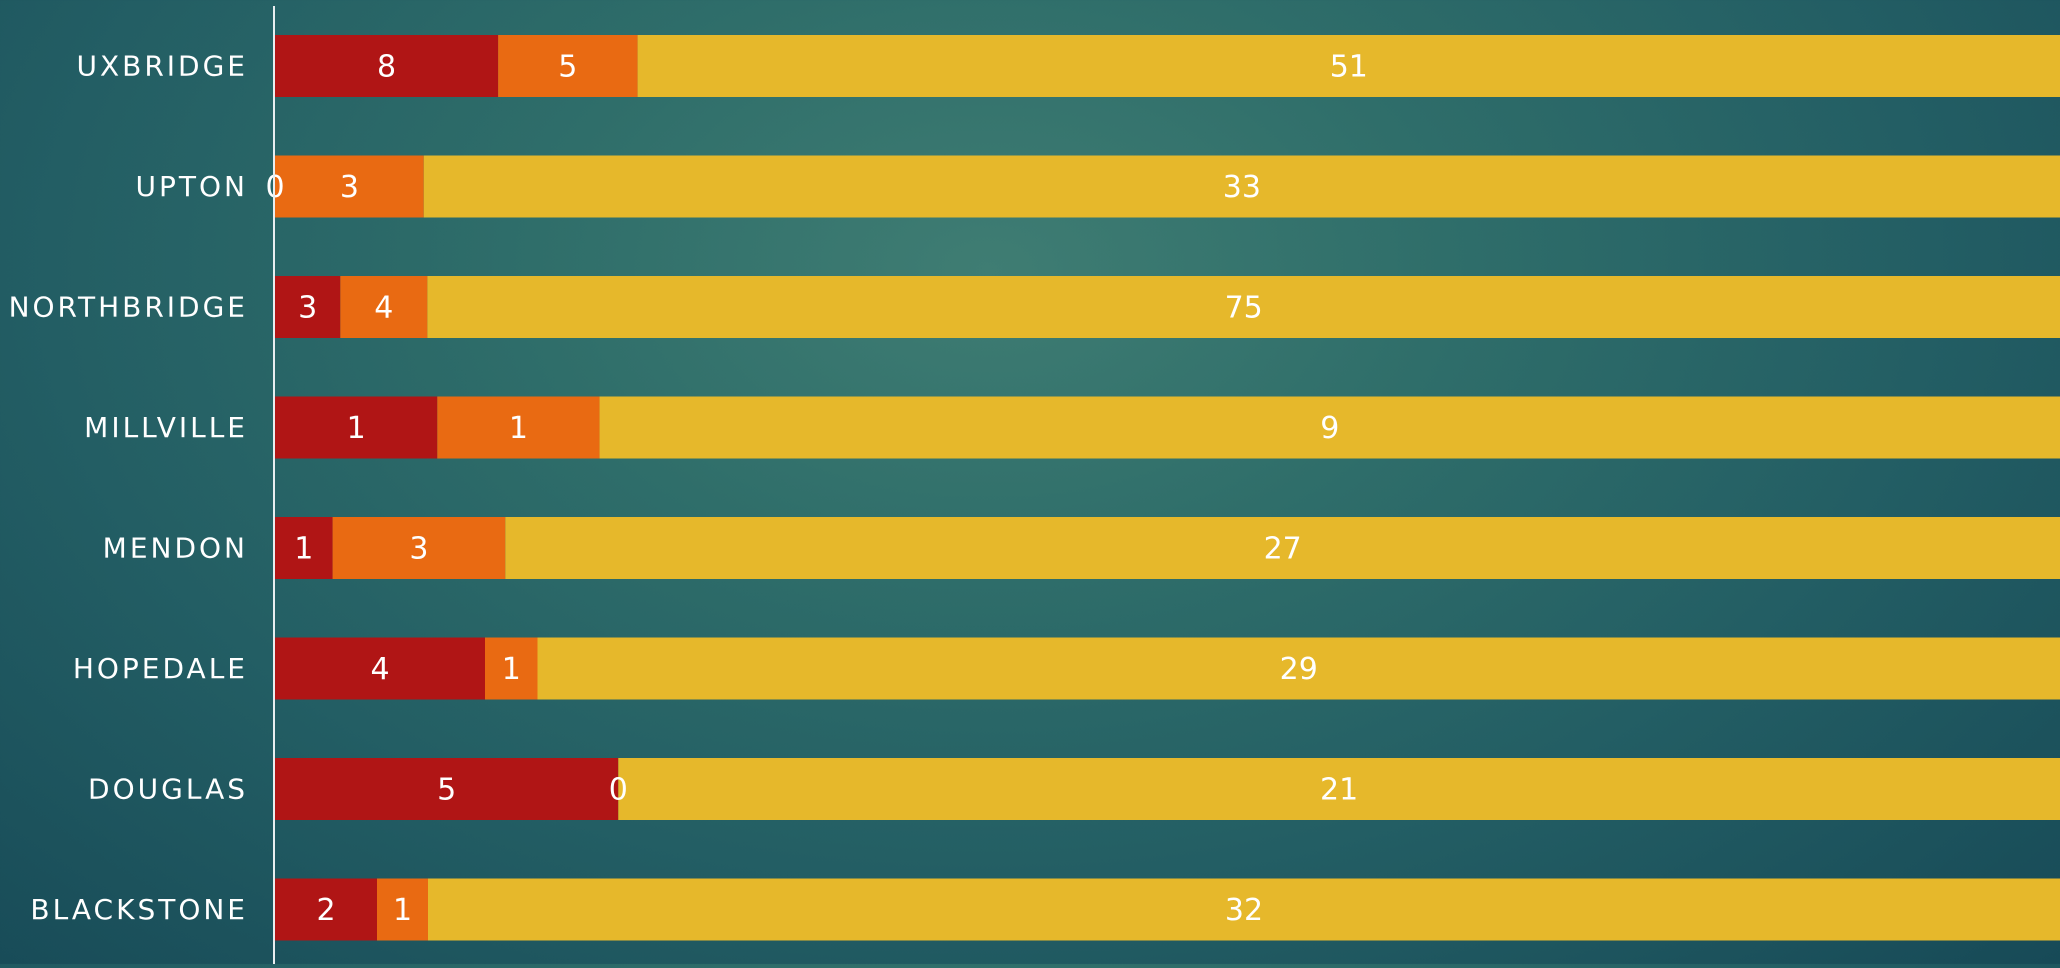 The width and height of the screenshot is (2060, 968). What do you see at coordinates (1244, 308) in the screenshot?
I see `data-label: 75` at bounding box center [1244, 308].